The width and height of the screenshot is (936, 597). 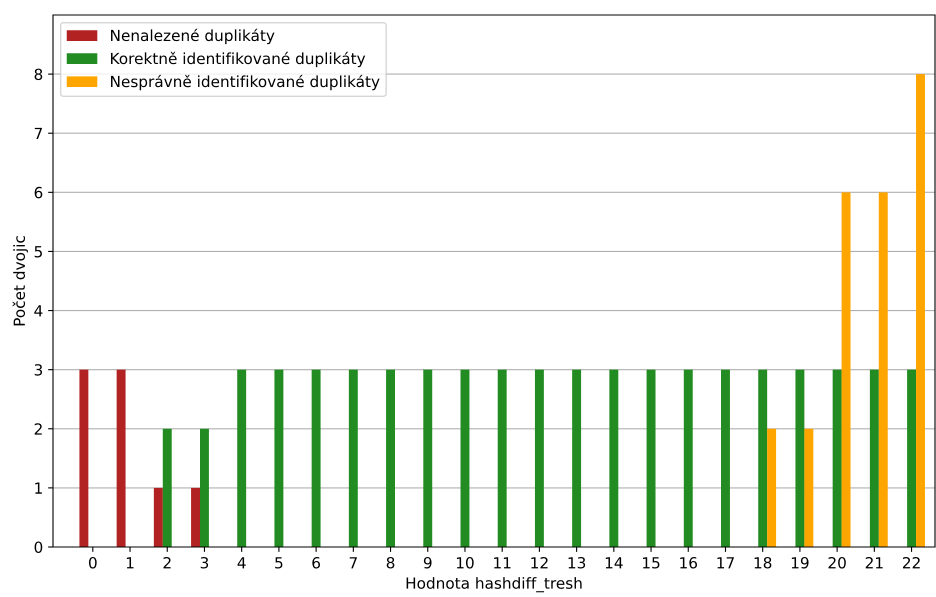 I want to click on x-tick-label: 19, so click(x=800, y=562).